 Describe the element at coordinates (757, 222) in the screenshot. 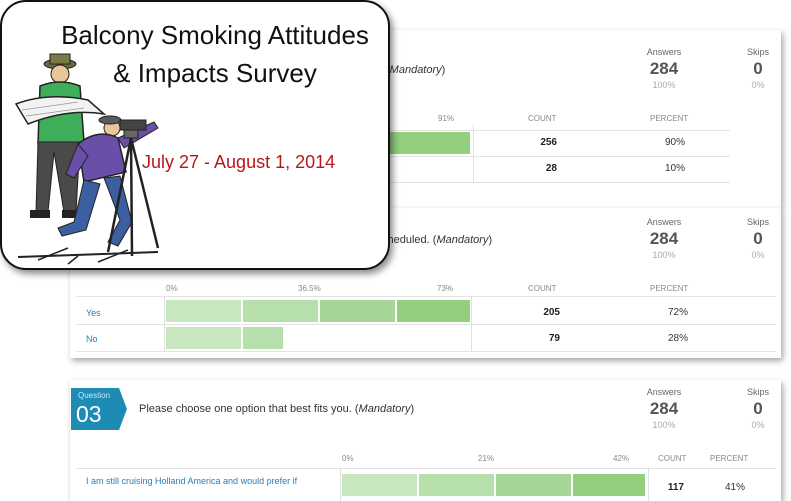

I see `q2-skips-label: Skips` at that location.